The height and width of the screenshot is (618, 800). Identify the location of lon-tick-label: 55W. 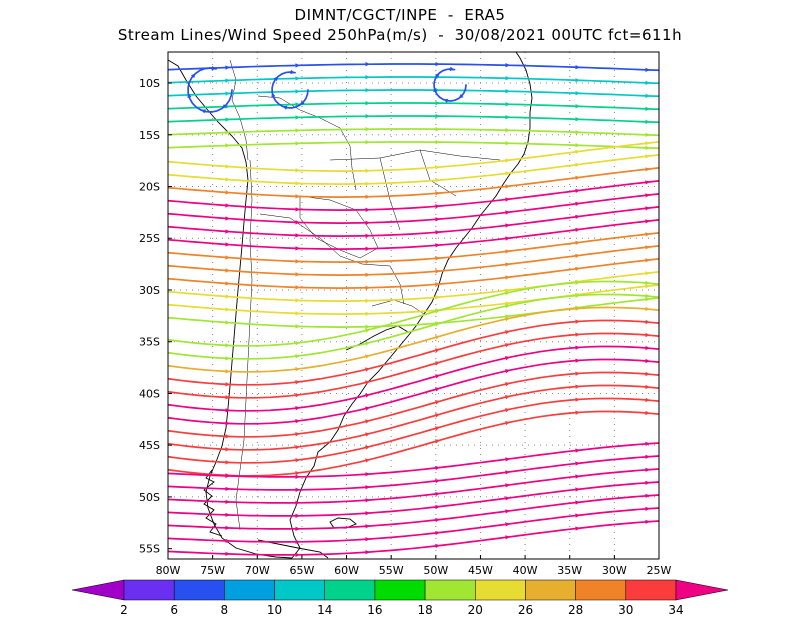
(391, 570).